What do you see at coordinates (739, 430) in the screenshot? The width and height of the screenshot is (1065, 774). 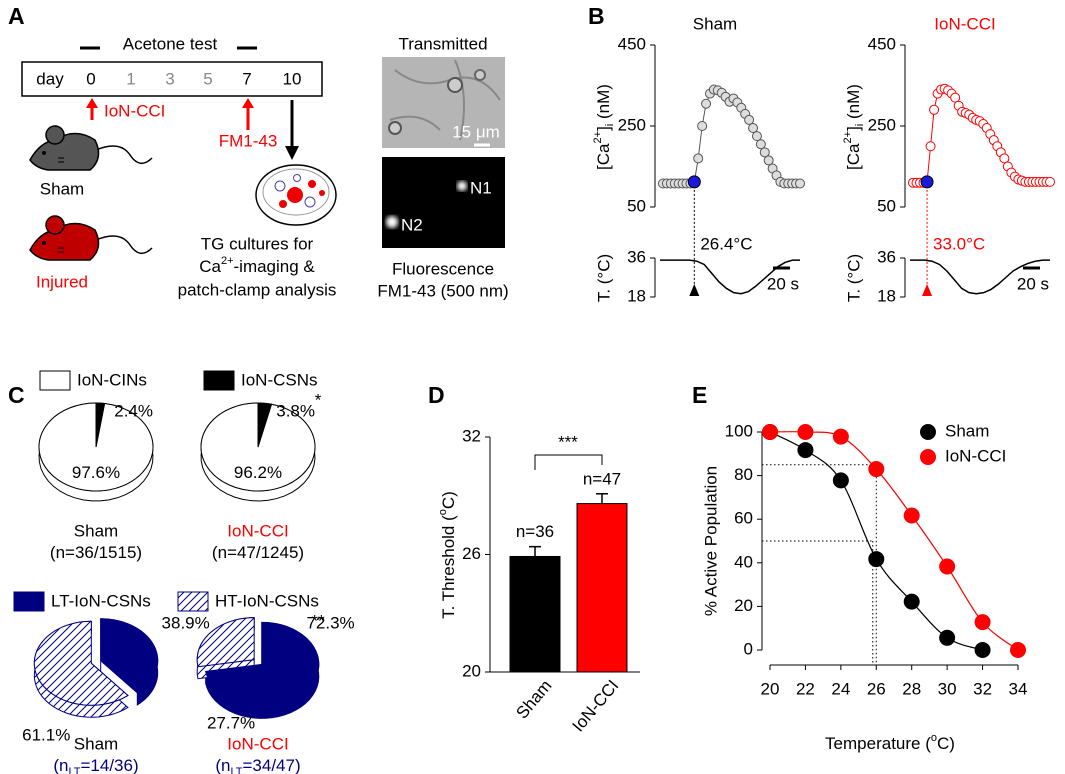 I see `y-tick-label: 100` at bounding box center [739, 430].